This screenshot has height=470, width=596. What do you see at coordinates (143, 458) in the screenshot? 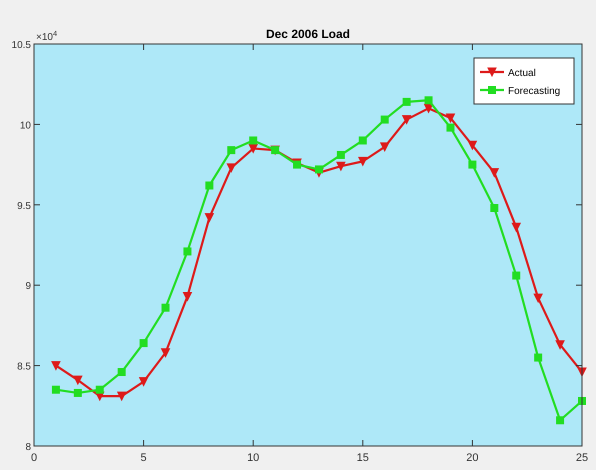
I see `x-tick-label: 5` at bounding box center [143, 458].